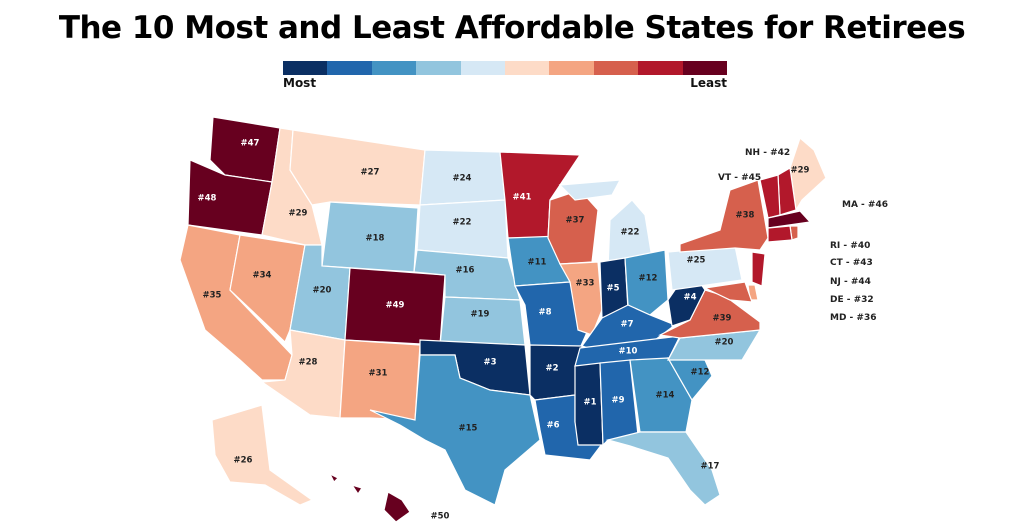  What do you see at coordinates (850, 282) in the screenshot?
I see `callout-label-nj: NJ - #44` at bounding box center [850, 282].